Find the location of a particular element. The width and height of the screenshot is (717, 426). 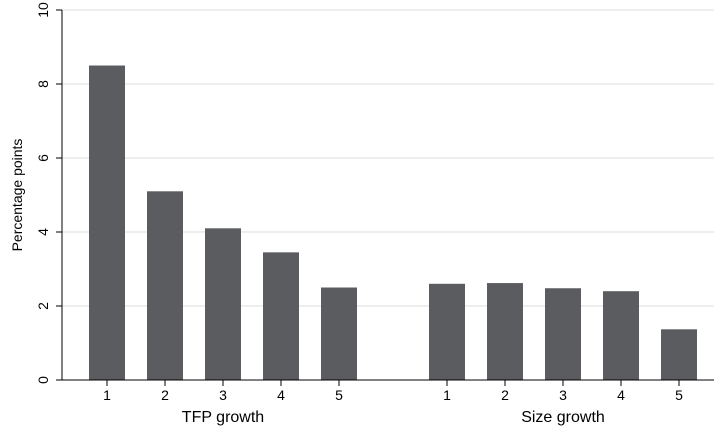

group-labels: TFP growth Size growth is located at coordinates (393, 417).